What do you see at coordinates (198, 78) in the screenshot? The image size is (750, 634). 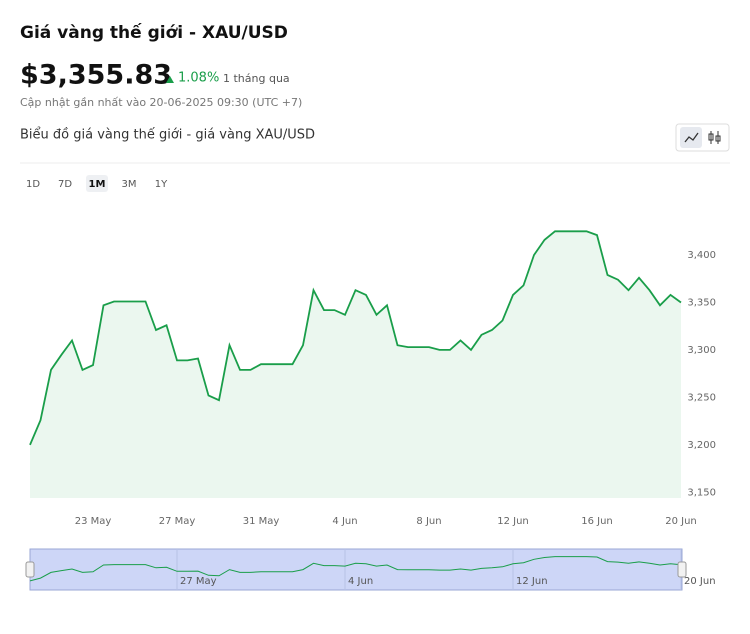 I see `change: 1.08%` at bounding box center [198, 78].